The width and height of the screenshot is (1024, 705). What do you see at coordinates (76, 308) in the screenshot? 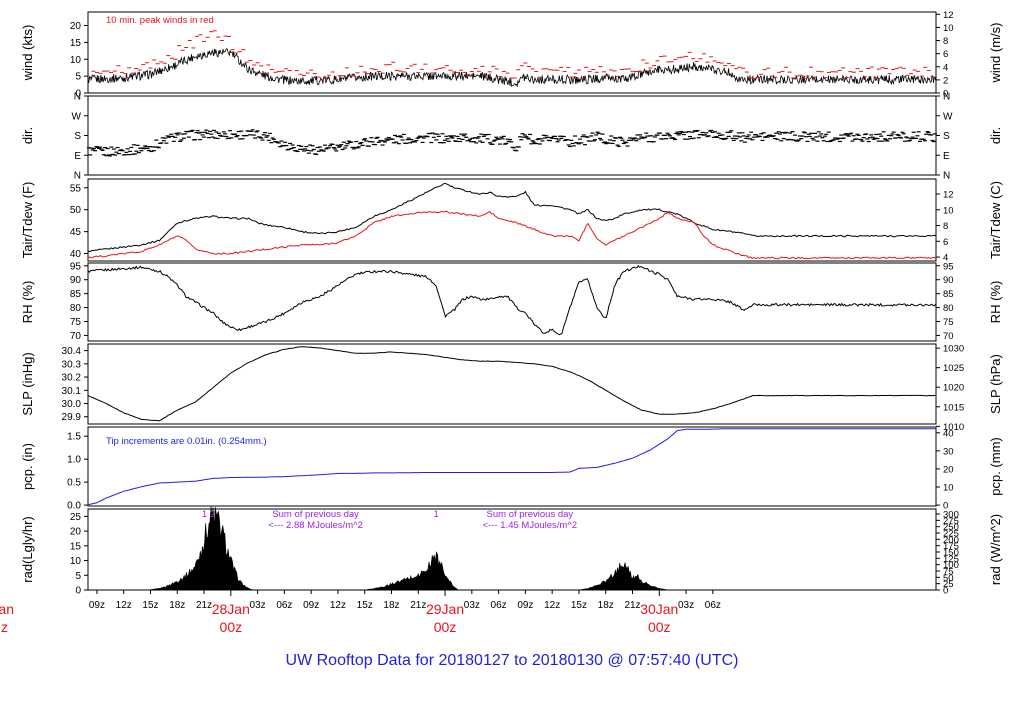
I see `left-tick-label: 80` at bounding box center [76, 308].